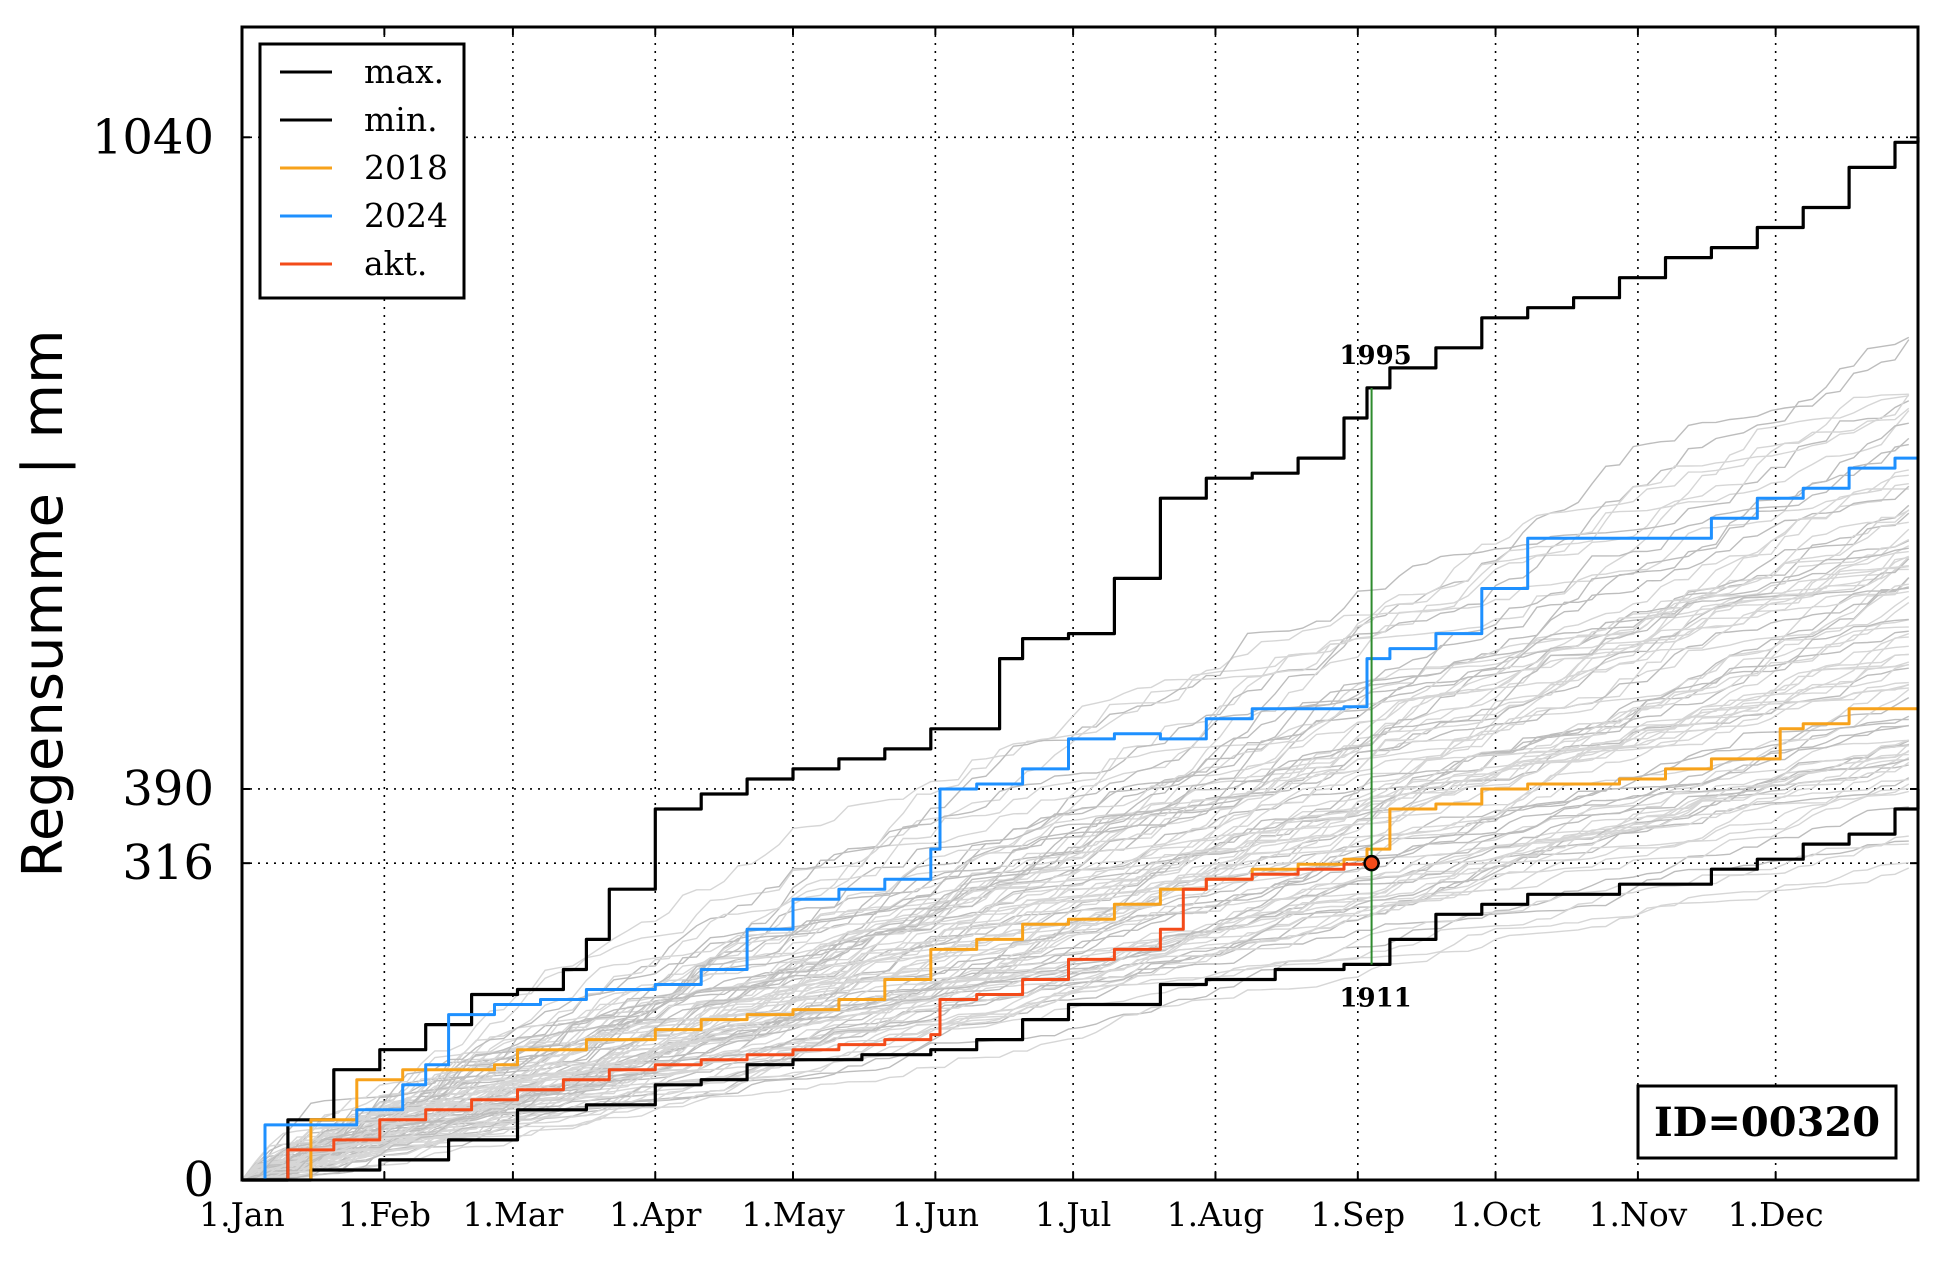  Describe the element at coordinates (793, 1214) in the screenshot. I see `x-tick-label: 1.May` at that location.